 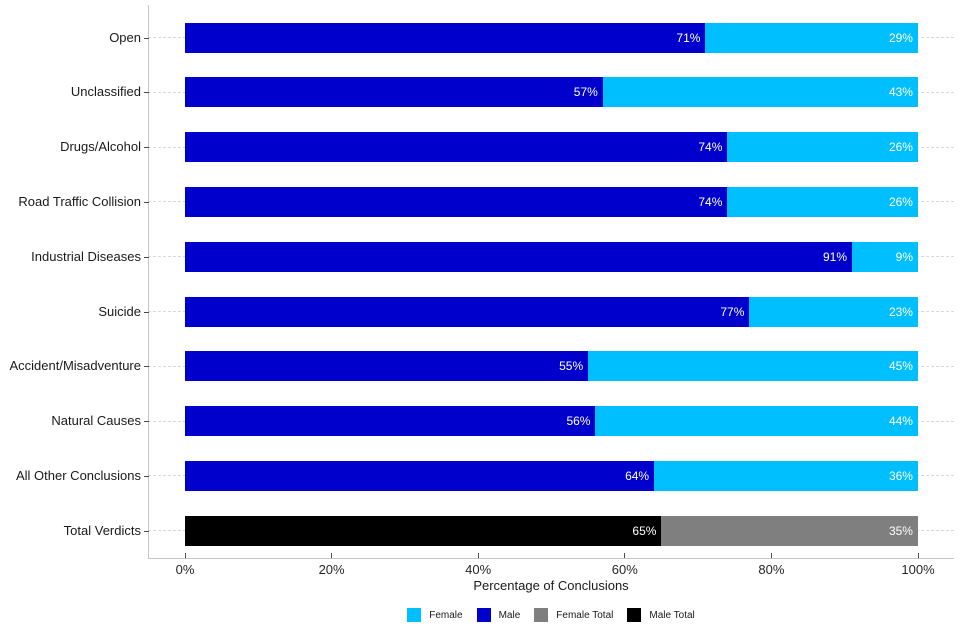 I want to click on category-label: Unclassified, so click(x=105, y=92).